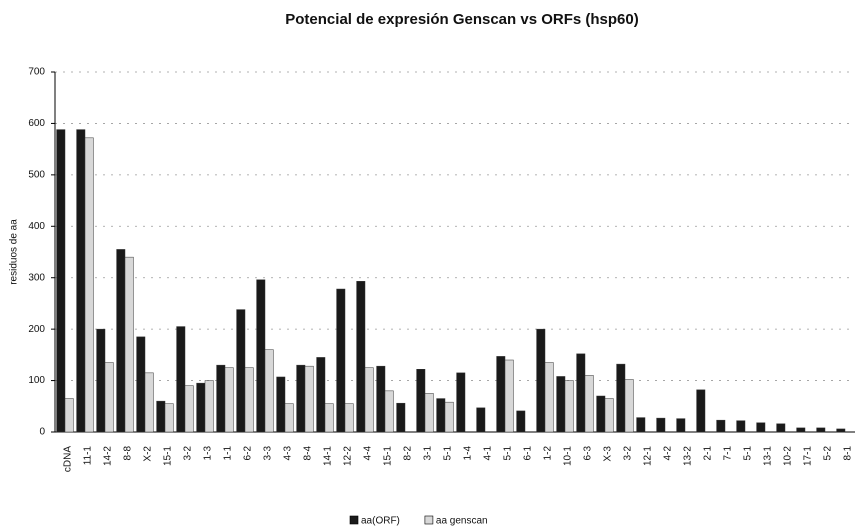 This screenshot has height=531, width=859. I want to click on x-tick-label: 13-2, so click(688, 456).